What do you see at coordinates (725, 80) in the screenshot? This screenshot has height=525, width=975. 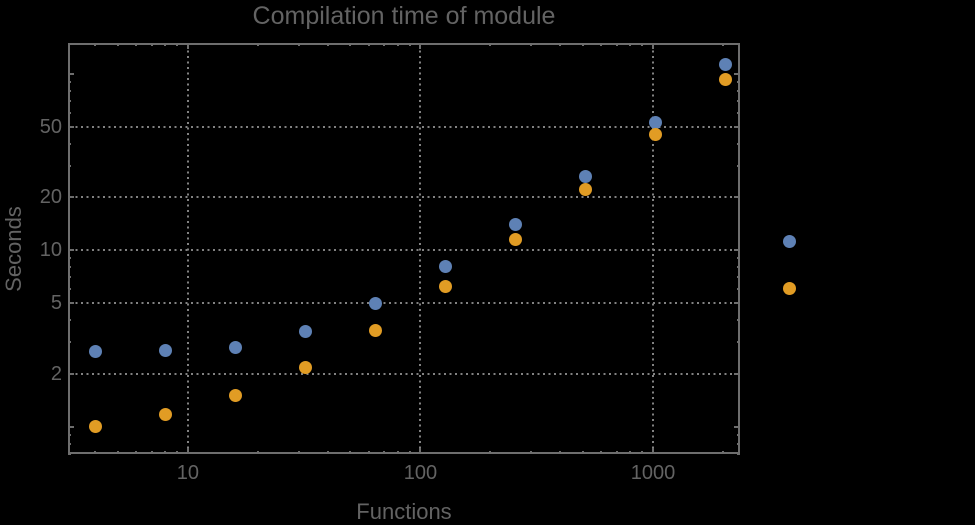 I see `data-point-s2-2048` at bounding box center [725, 80].